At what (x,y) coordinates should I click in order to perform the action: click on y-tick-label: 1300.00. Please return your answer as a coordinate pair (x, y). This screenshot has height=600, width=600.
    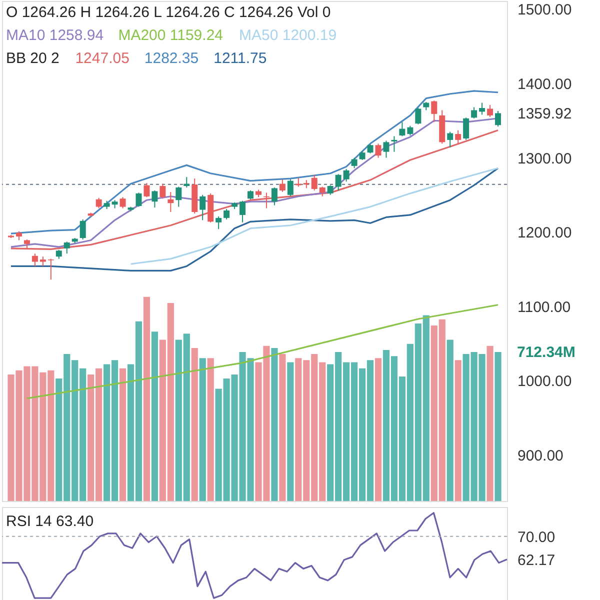
    Looking at the image, I should click on (545, 159).